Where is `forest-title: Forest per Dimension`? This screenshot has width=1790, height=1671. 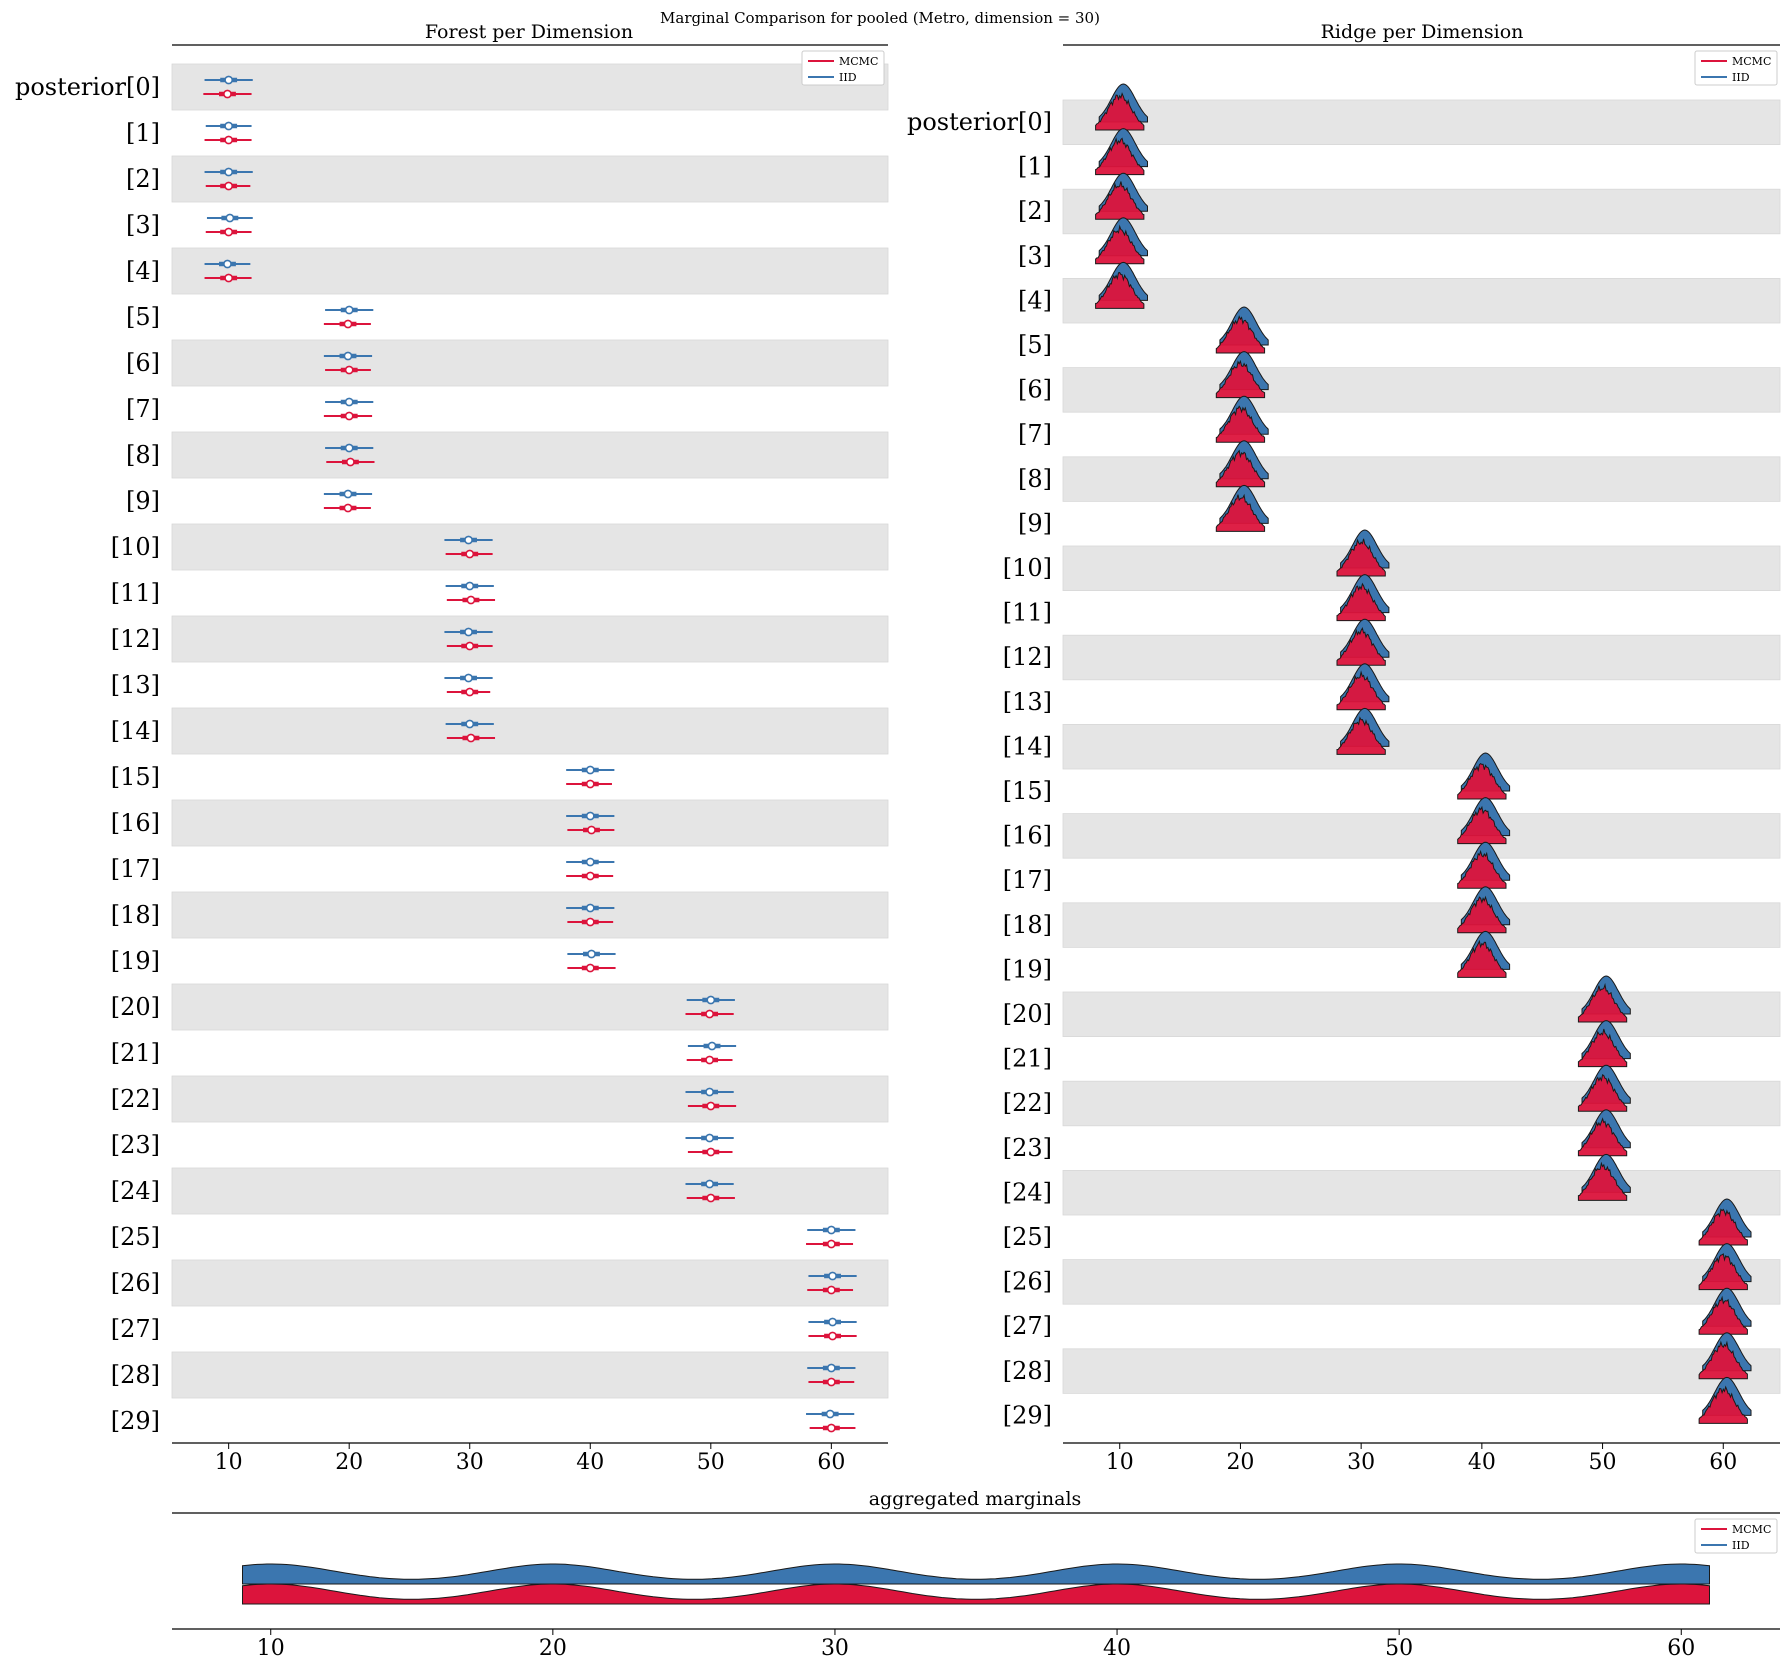
forest-title: Forest per Dimension is located at coordinates (529, 32).